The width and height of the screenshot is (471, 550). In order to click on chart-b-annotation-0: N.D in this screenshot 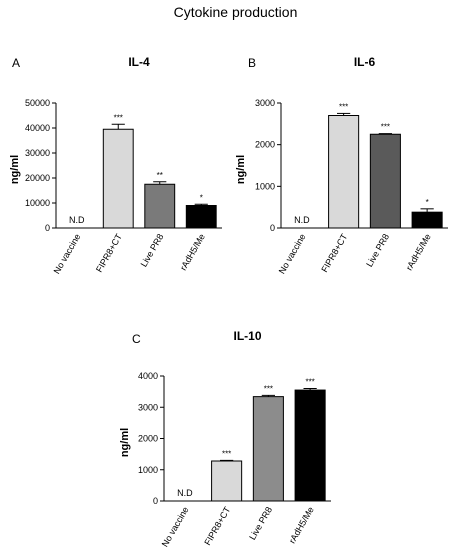, I will do `click(302, 220)`.